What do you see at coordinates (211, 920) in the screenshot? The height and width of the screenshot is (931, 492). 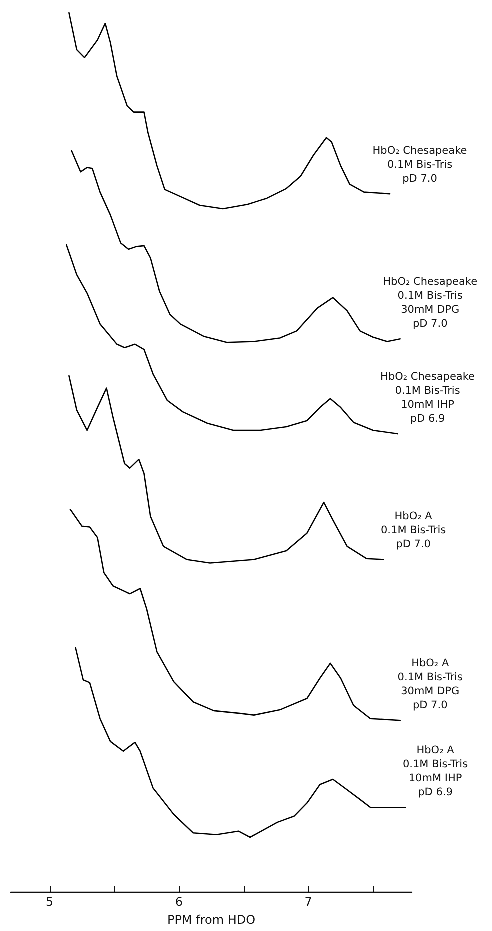 I see `x-axis-title: PPM from HDO` at bounding box center [211, 920].